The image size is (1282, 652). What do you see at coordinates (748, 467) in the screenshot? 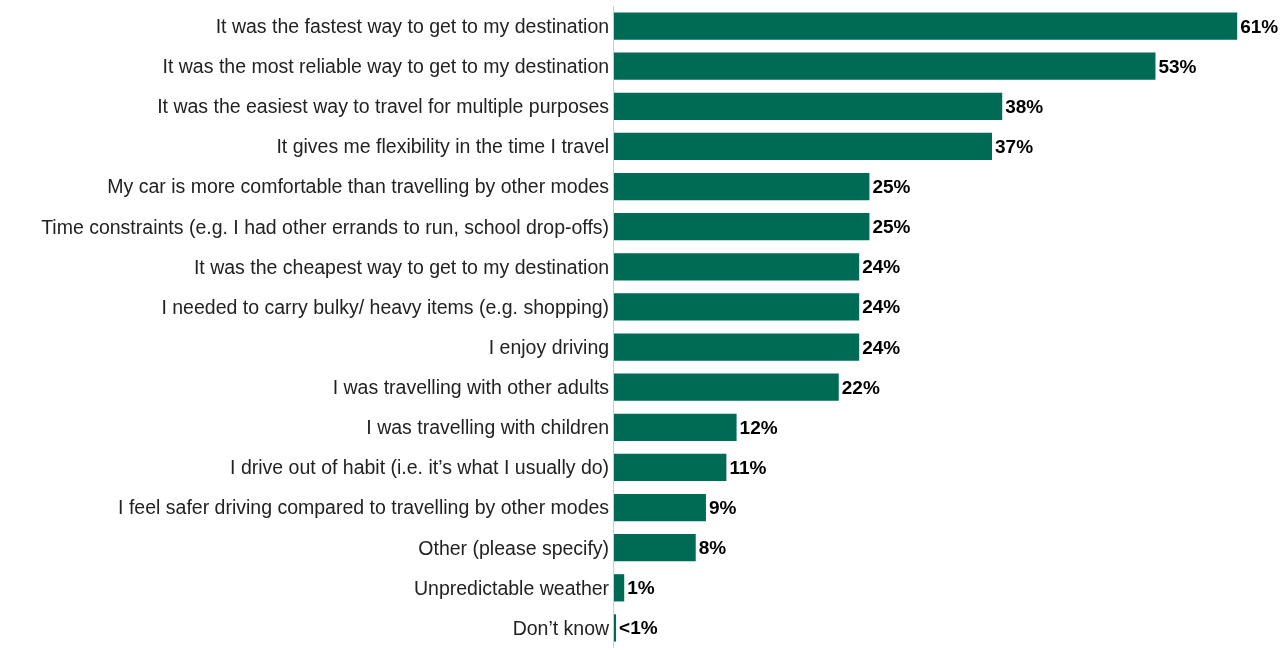
I see `data-label: 11%` at bounding box center [748, 467].